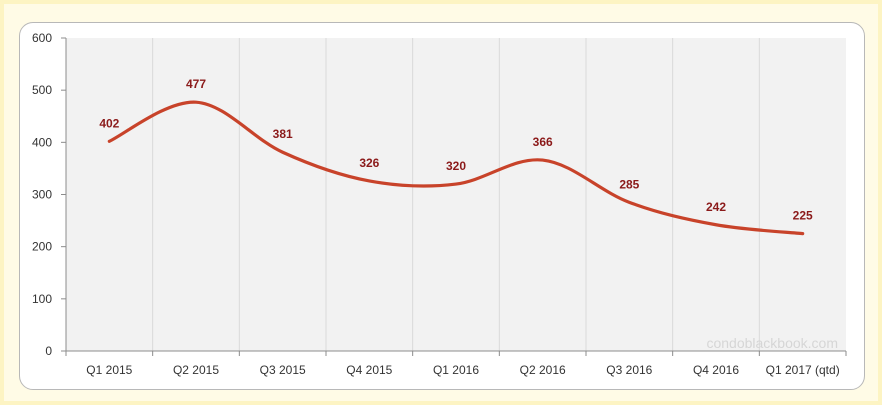 The width and height of the screenshot is (882, 405). I want to click on x-tick-label: Q2 2016, so click(543, 370).